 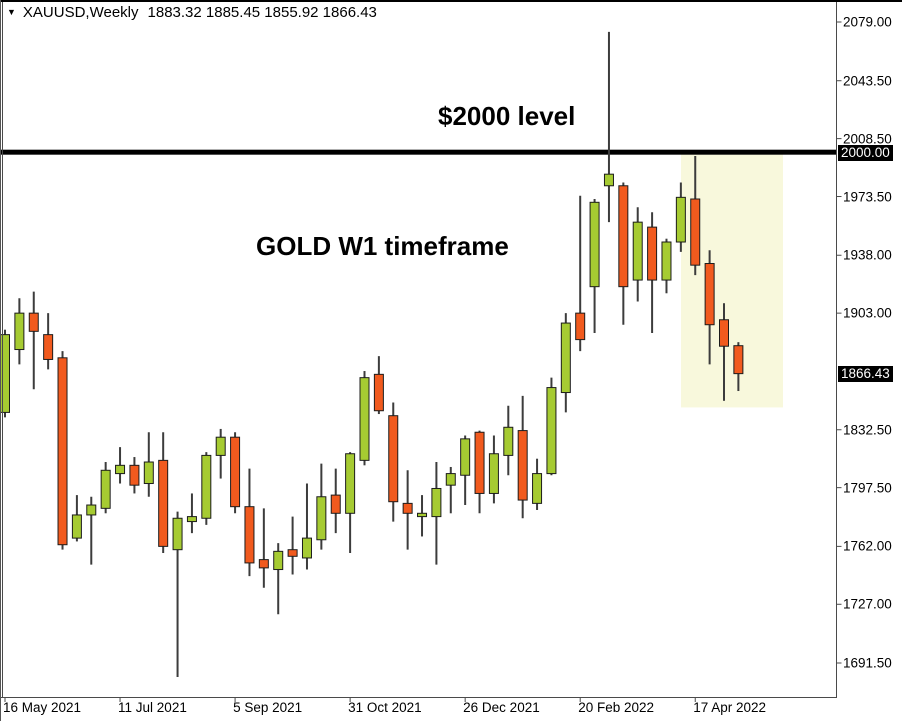 What do you see at coordinates (730, 707) in the screenshot?
I see `x-axis-label: 17 Apr 2022` at bounding box center [730, 707].